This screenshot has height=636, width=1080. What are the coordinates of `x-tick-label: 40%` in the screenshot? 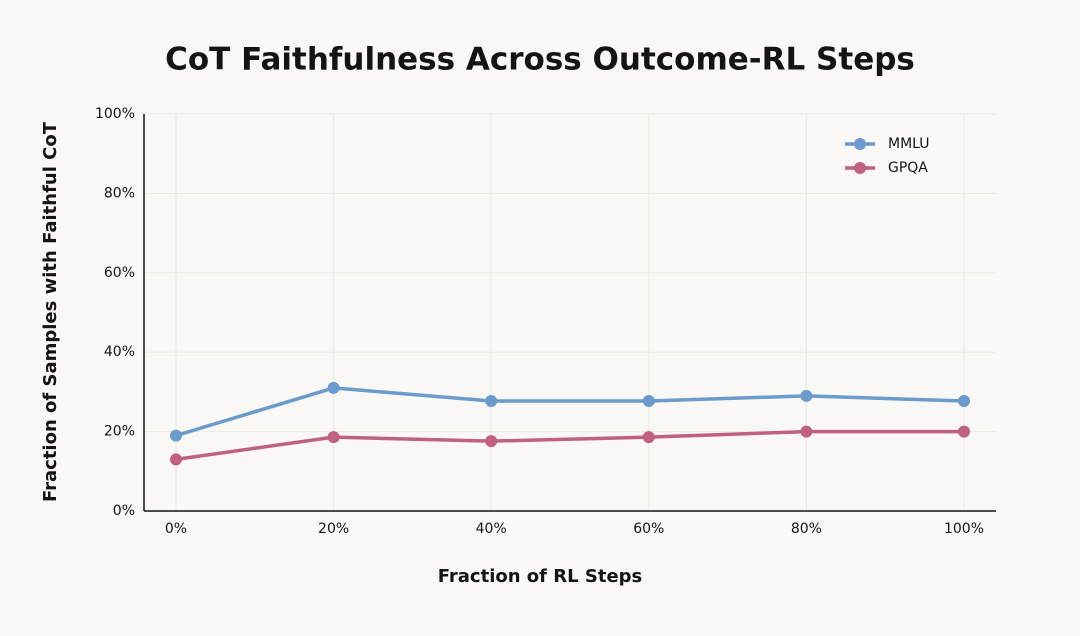 It's located at (491, 529).